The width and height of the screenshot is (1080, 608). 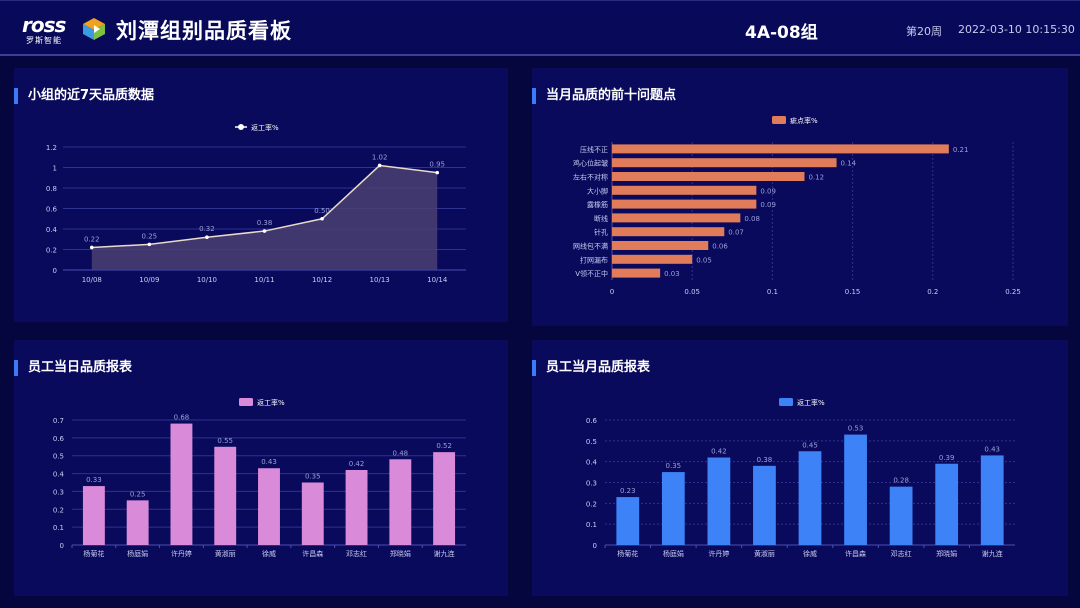 What do you see at coordinates (182, 418) in the screenshot?
I see `value-label: 0.68` at bounding box center [182, 418].